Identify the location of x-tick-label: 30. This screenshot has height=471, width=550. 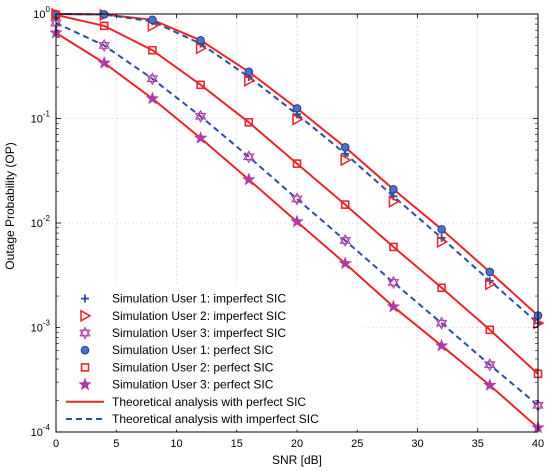
(417, 444).